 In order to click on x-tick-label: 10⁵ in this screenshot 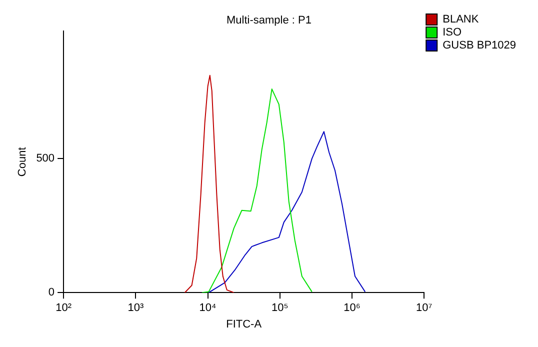, I will do `click(280, 308)`.